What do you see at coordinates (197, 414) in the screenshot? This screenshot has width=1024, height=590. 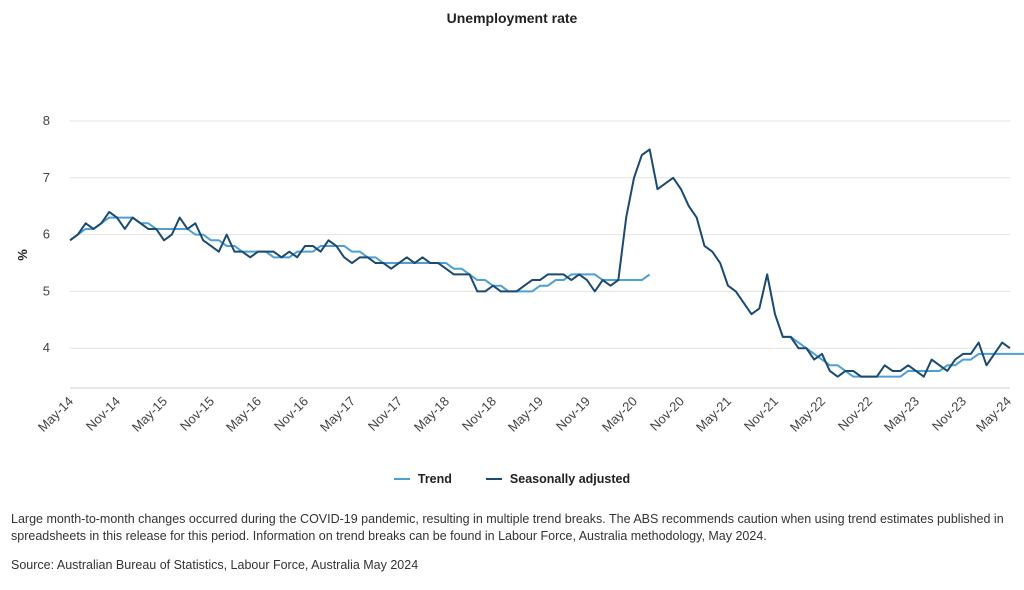 I see `x-tick-label: Nov-15` at bounding box center [197, 414].